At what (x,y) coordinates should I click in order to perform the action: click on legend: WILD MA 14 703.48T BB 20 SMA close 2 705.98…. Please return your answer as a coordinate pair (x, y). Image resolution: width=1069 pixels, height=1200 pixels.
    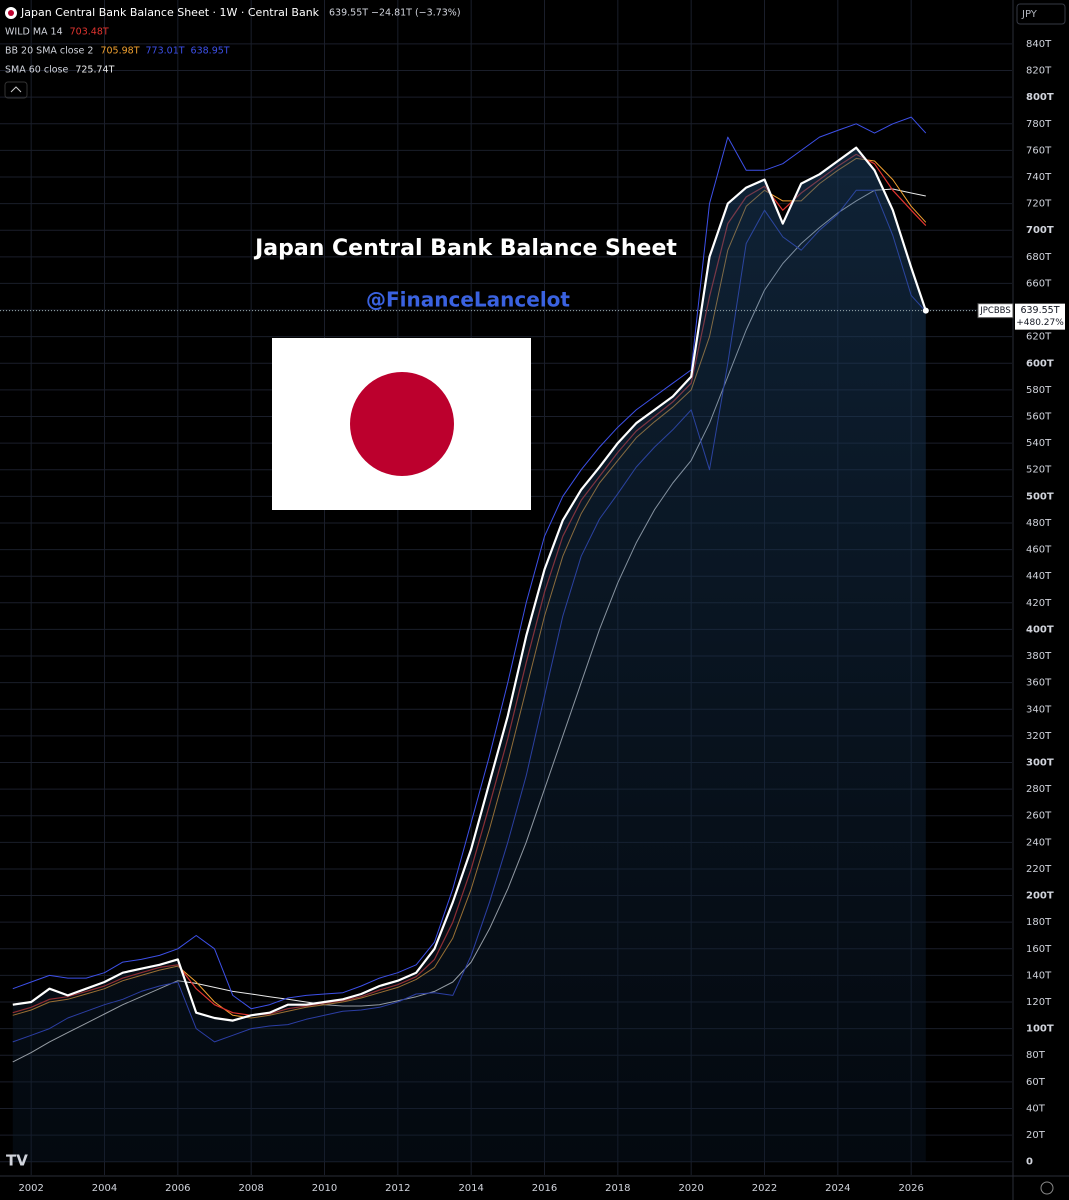
    Looking at the image, I should click on (117, 51).